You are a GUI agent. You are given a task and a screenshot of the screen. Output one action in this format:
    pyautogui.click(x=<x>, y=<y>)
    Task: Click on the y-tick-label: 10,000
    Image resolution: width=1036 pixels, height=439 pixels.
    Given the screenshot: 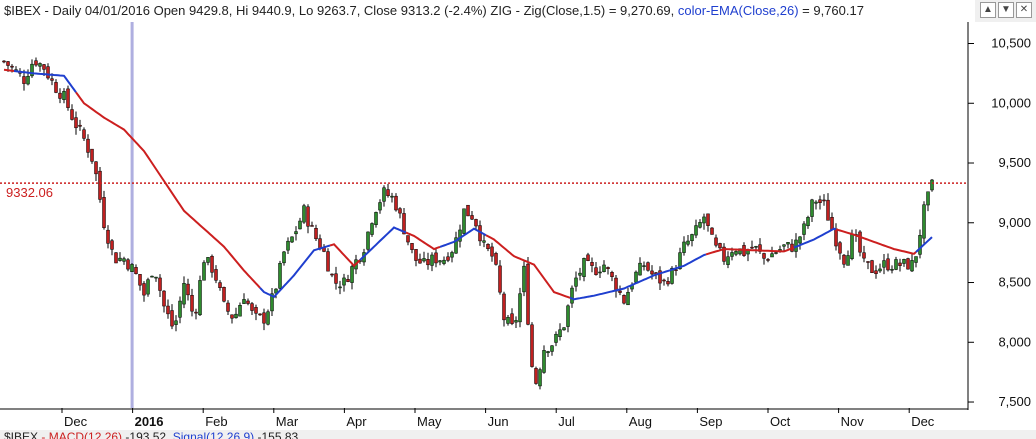 What is the action you would take?
    pyautogui.click(x=1011, y=102)
    